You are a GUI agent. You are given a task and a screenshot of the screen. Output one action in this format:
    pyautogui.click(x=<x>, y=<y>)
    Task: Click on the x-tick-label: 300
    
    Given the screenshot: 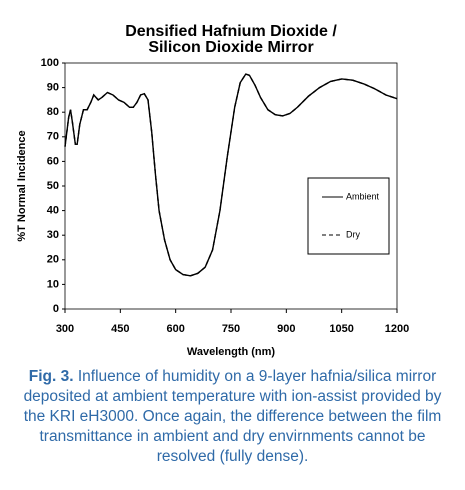 What is the action you would take?
    pyautogui.click(x=65, y=329)
    